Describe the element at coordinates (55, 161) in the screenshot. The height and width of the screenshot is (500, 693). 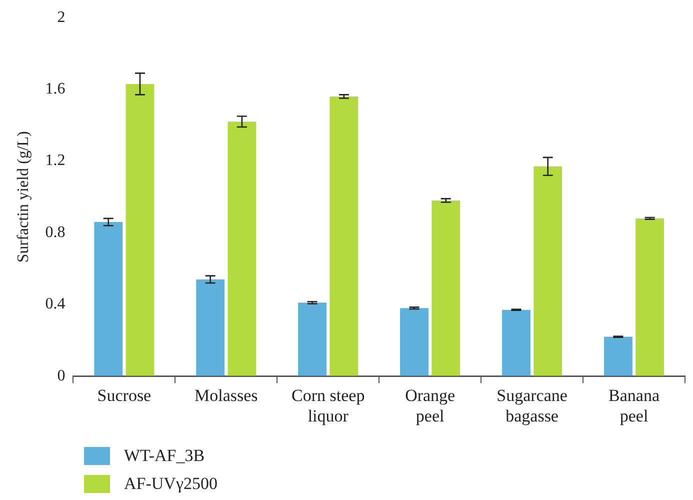
I see `y-tick-label: 1.2` at that location.